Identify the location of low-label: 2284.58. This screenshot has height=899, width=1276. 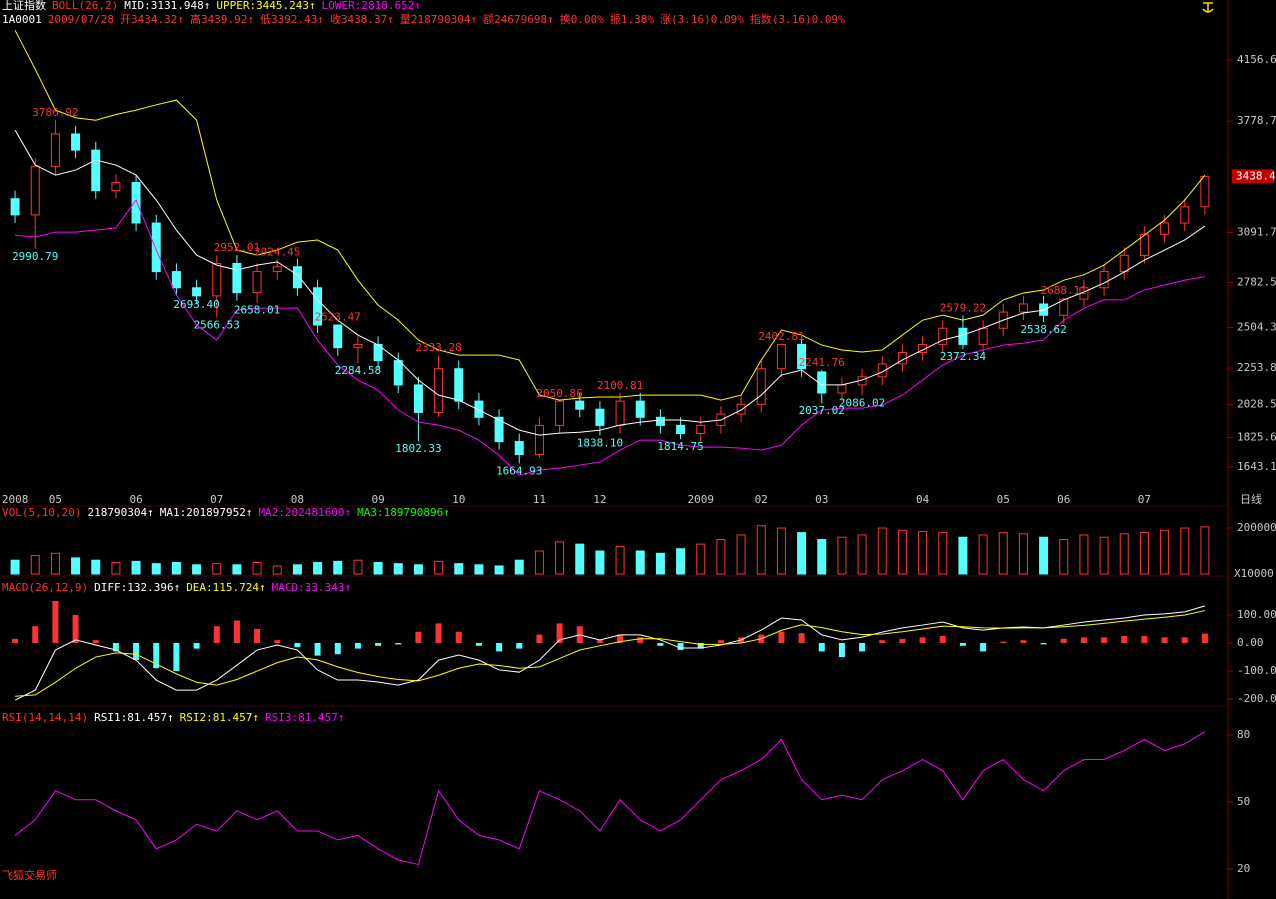
(358, 370).